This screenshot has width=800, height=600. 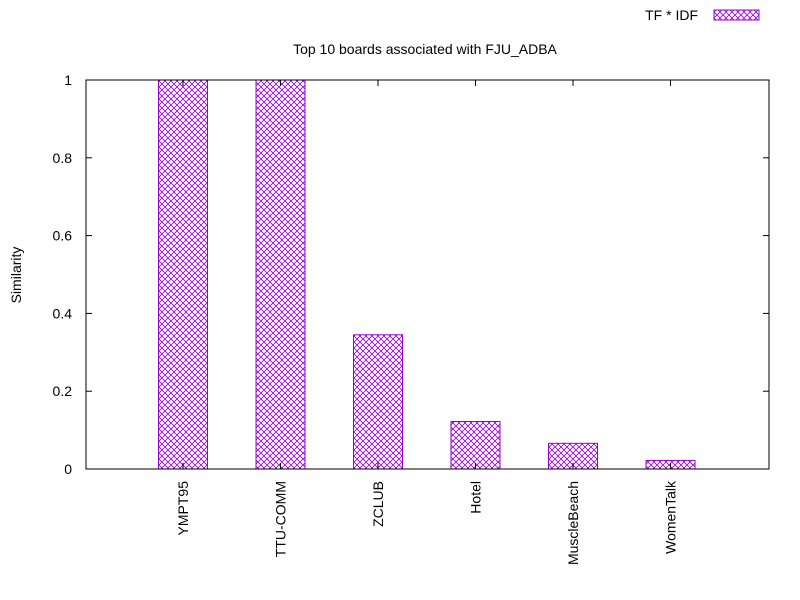 I want to click on x-tick-label: MuscleBeach, so click(x=573, y=523).